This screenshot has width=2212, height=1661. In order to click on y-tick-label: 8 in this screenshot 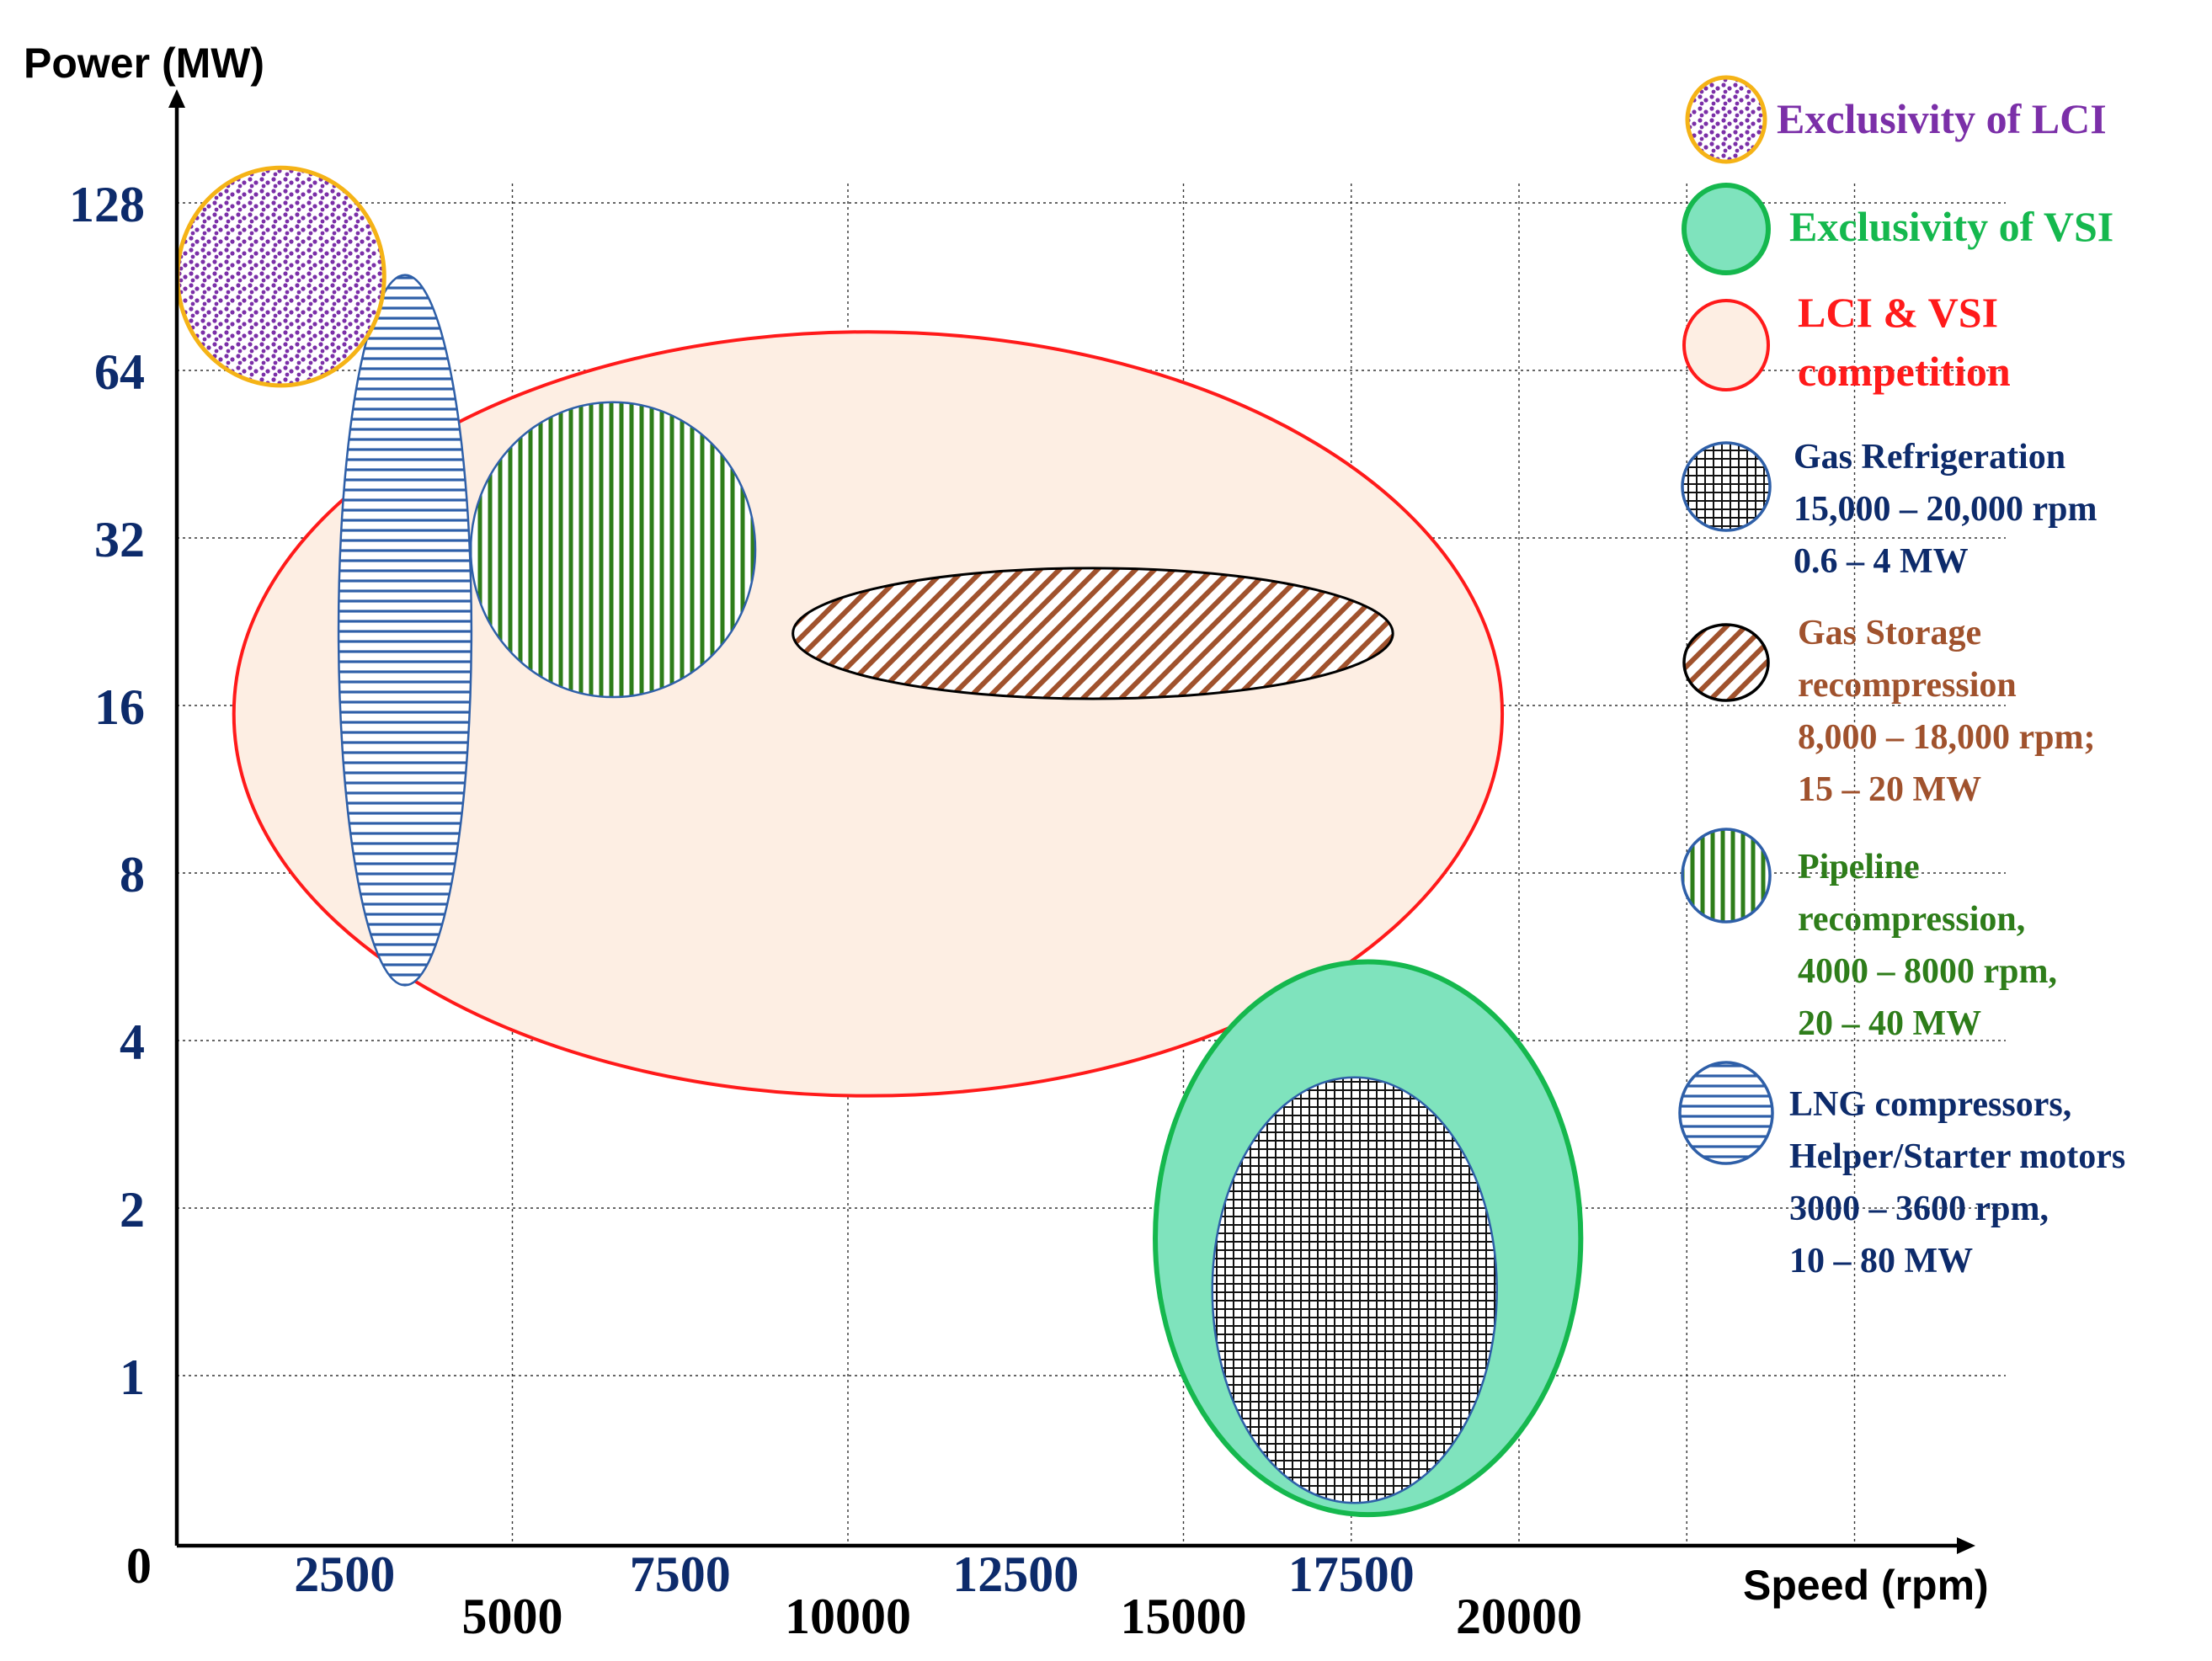, I will do `click(132, 874)`.